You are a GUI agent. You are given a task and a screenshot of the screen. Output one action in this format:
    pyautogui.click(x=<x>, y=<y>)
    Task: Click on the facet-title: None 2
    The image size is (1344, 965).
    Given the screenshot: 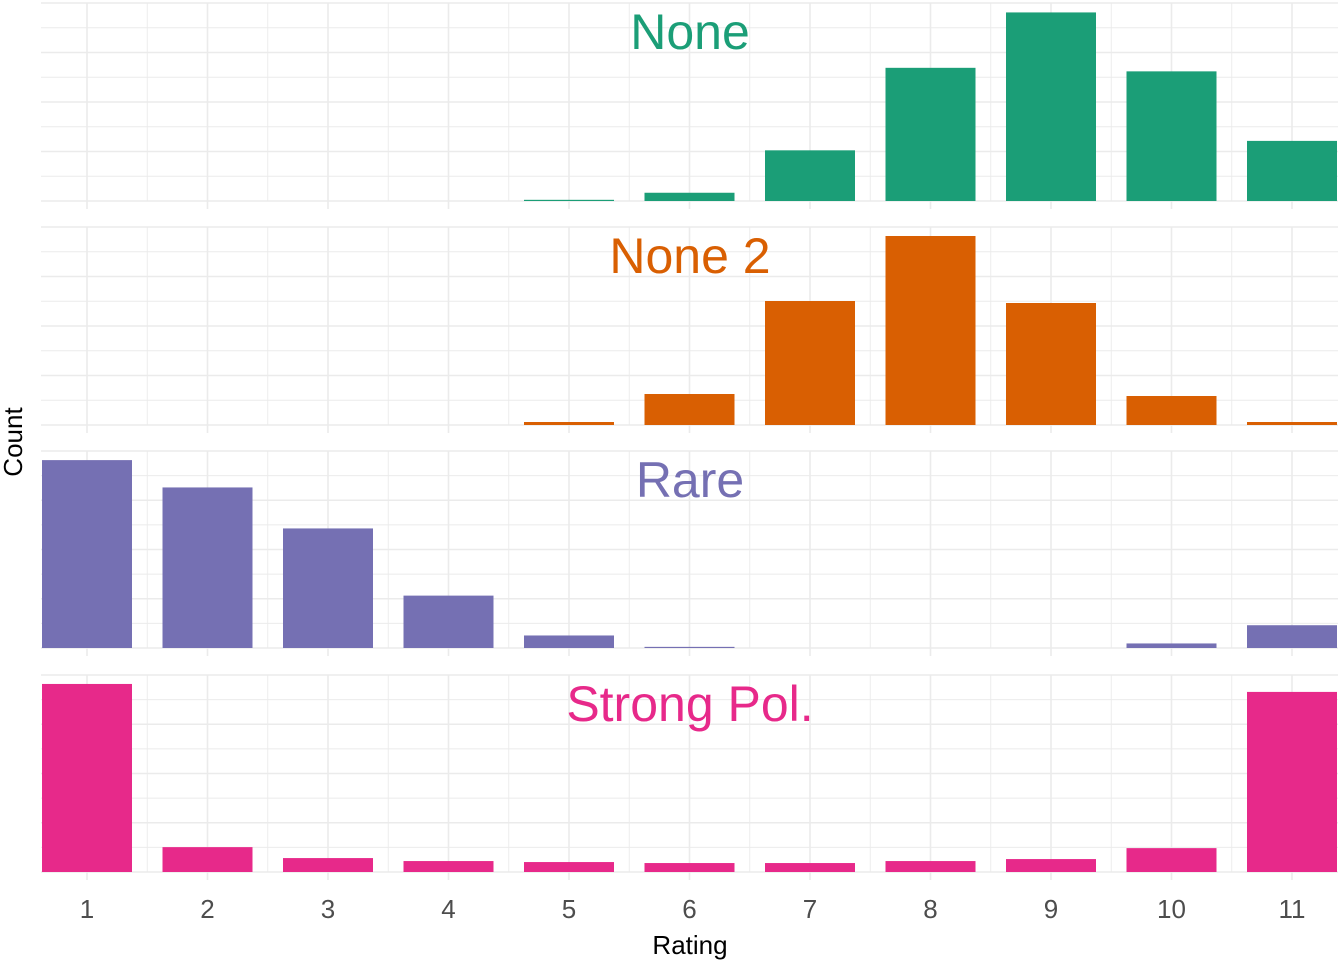 What is the action you would take?
    pyautogui.click(x=689, y=256)
    